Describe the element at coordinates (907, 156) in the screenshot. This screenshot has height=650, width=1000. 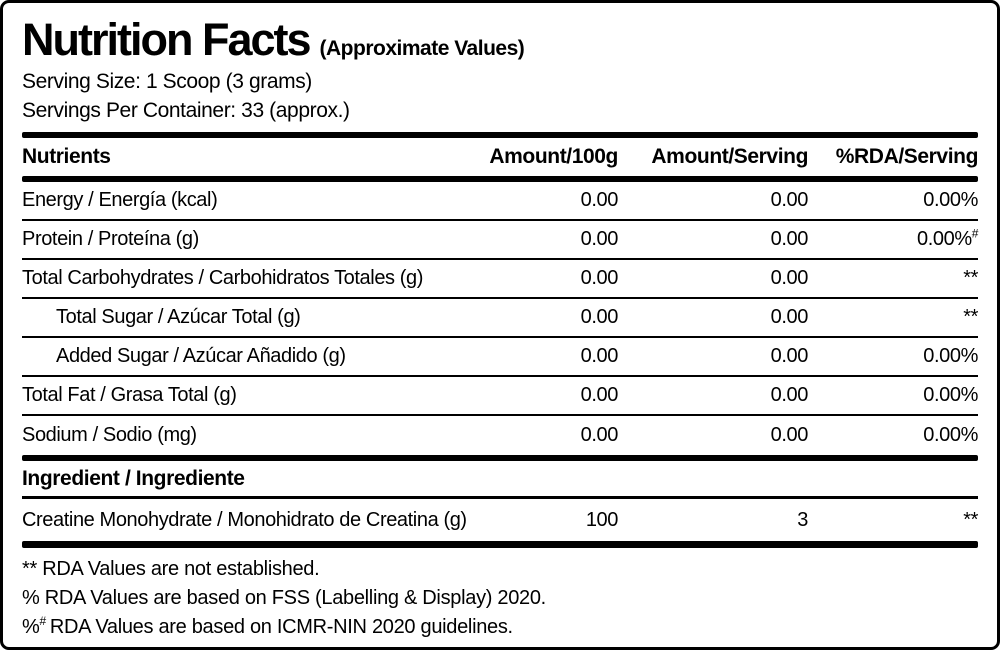
I see `col-header-rda-serving: %RDA/Serving` at that location.